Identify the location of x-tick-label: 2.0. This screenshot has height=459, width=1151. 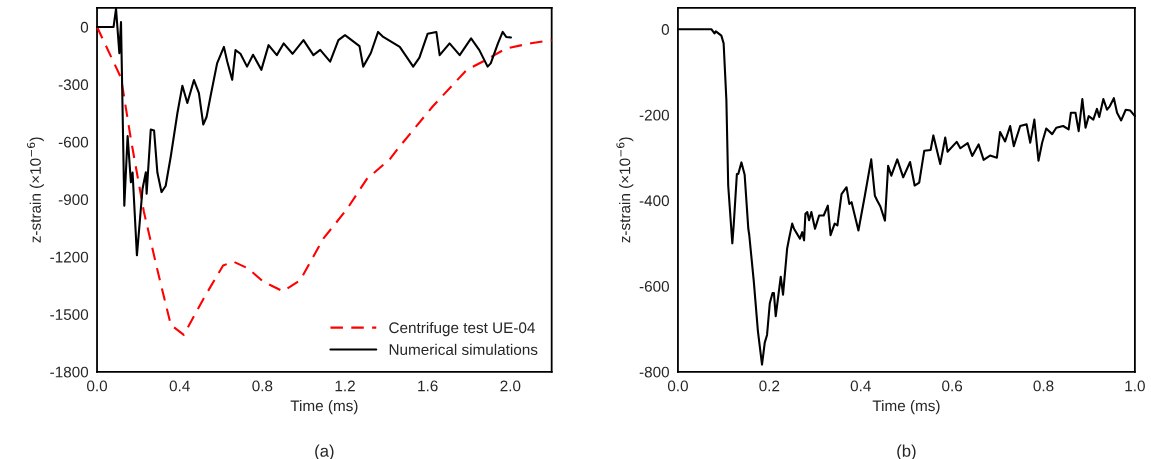
(510, 386).